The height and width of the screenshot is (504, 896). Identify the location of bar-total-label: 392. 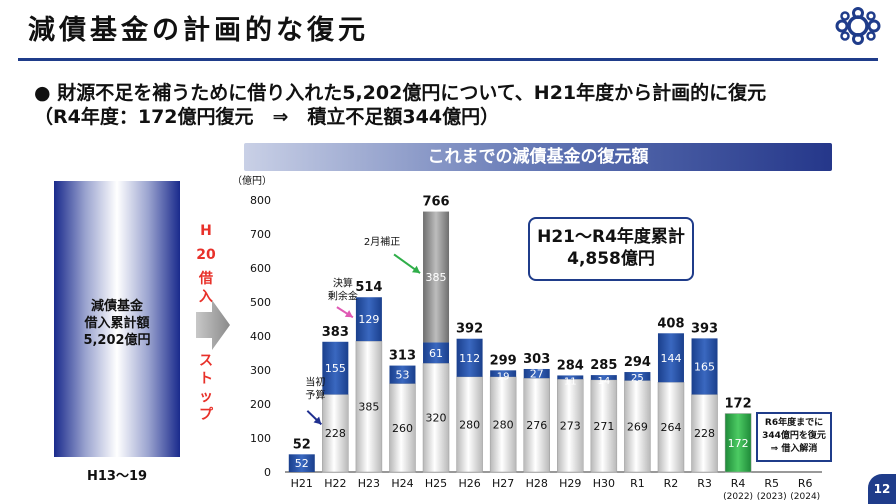
(469, 329).